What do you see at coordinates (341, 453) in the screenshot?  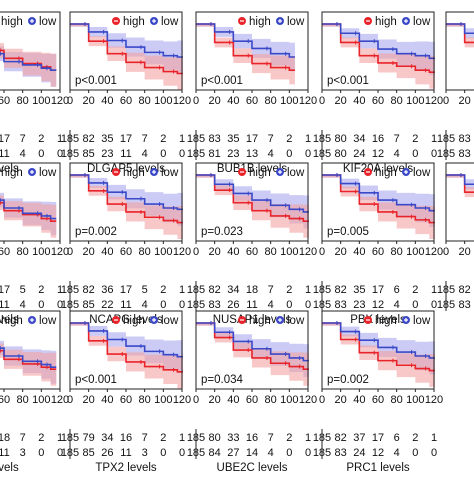 I see `risk-low-count: 83` at bounding box center [341, 453].